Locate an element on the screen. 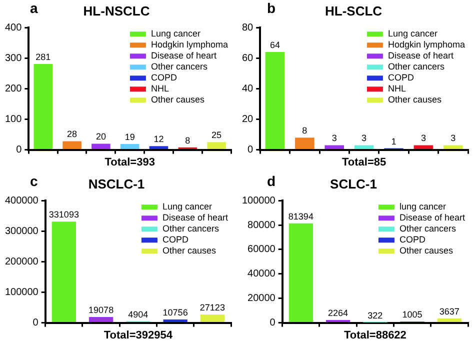 This screenshot has width=474, height=346. data-label: 19 is located at coordinates (129, 137).